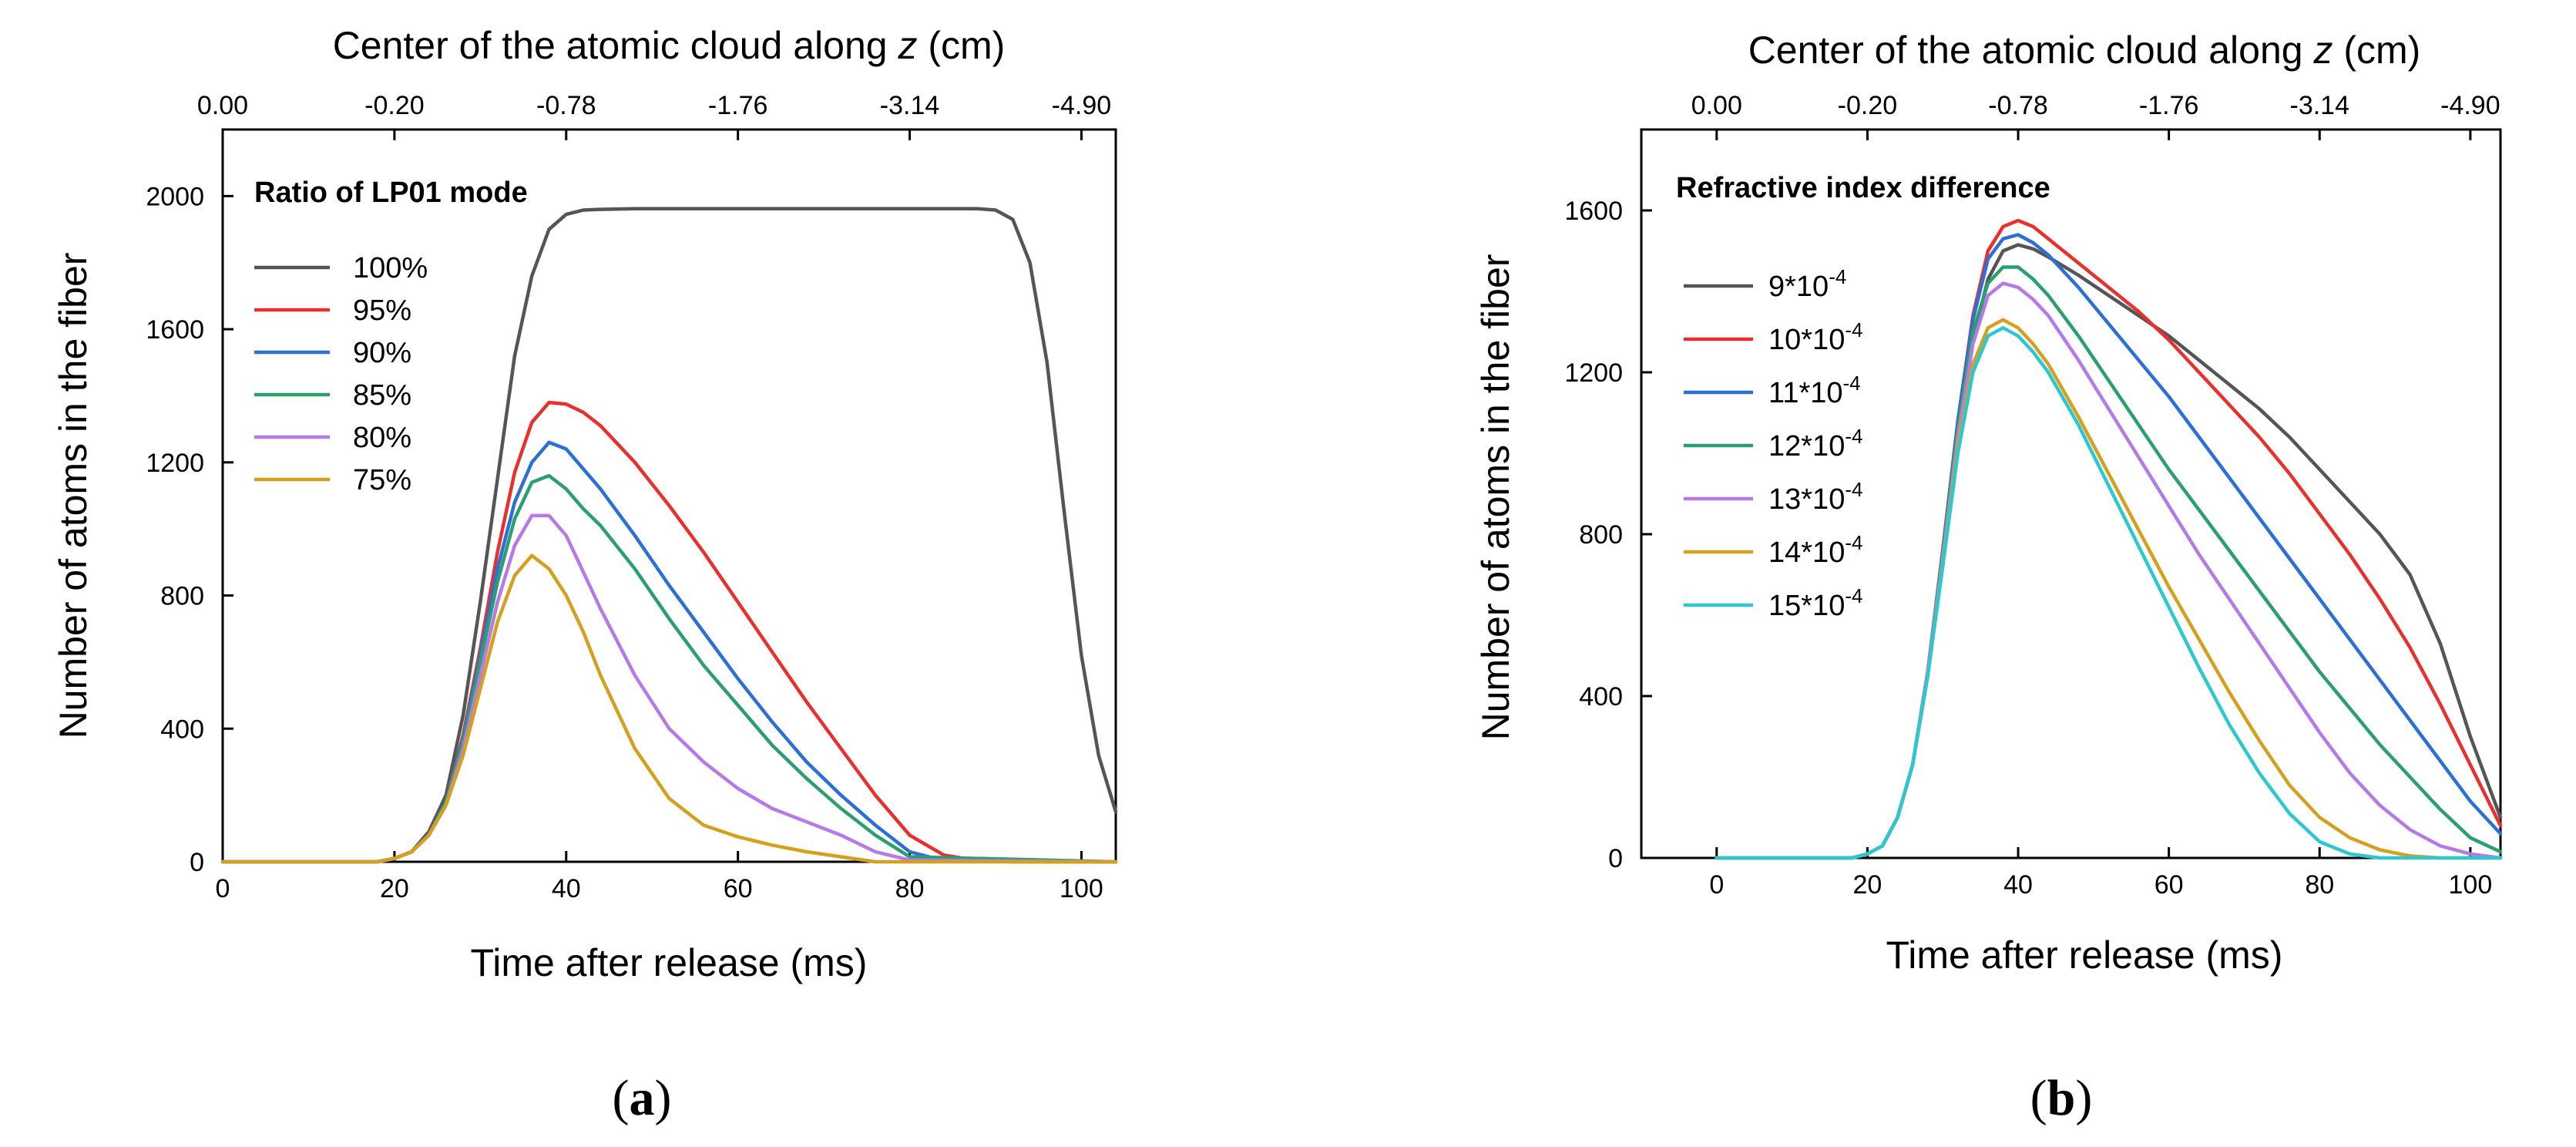 The height and width of the screenshot is (1147, 2576). I want to click on legend-label-text-a-0: 100%, so click(390, 268).